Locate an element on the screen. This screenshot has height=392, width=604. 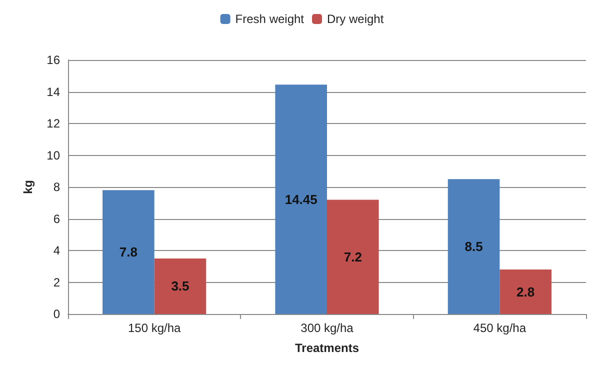
y-tick-label: 10 is located at coordinates (53, 155).